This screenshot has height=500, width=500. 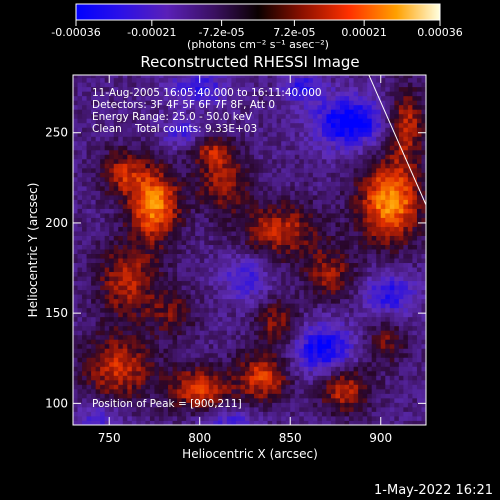 I want to click on colorbar-tick-label: 7.2e-05, so click(x=294, y=32).